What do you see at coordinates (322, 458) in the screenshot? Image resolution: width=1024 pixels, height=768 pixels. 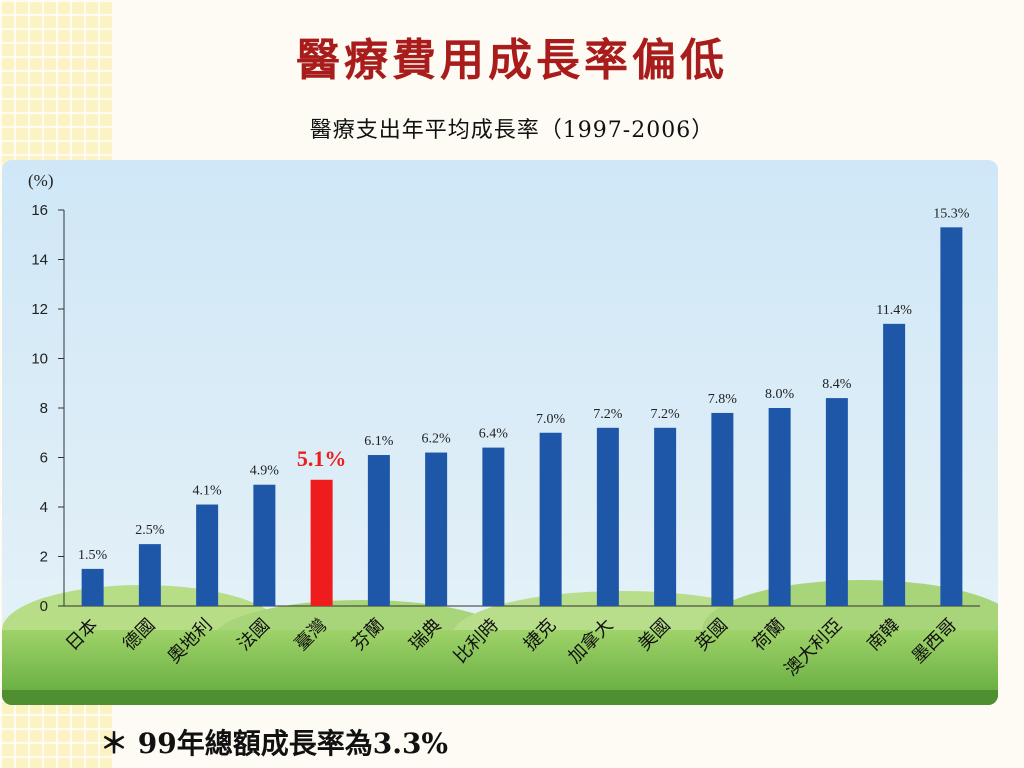 I see `data-label: 5.1%` at bounding box center [322, 458].